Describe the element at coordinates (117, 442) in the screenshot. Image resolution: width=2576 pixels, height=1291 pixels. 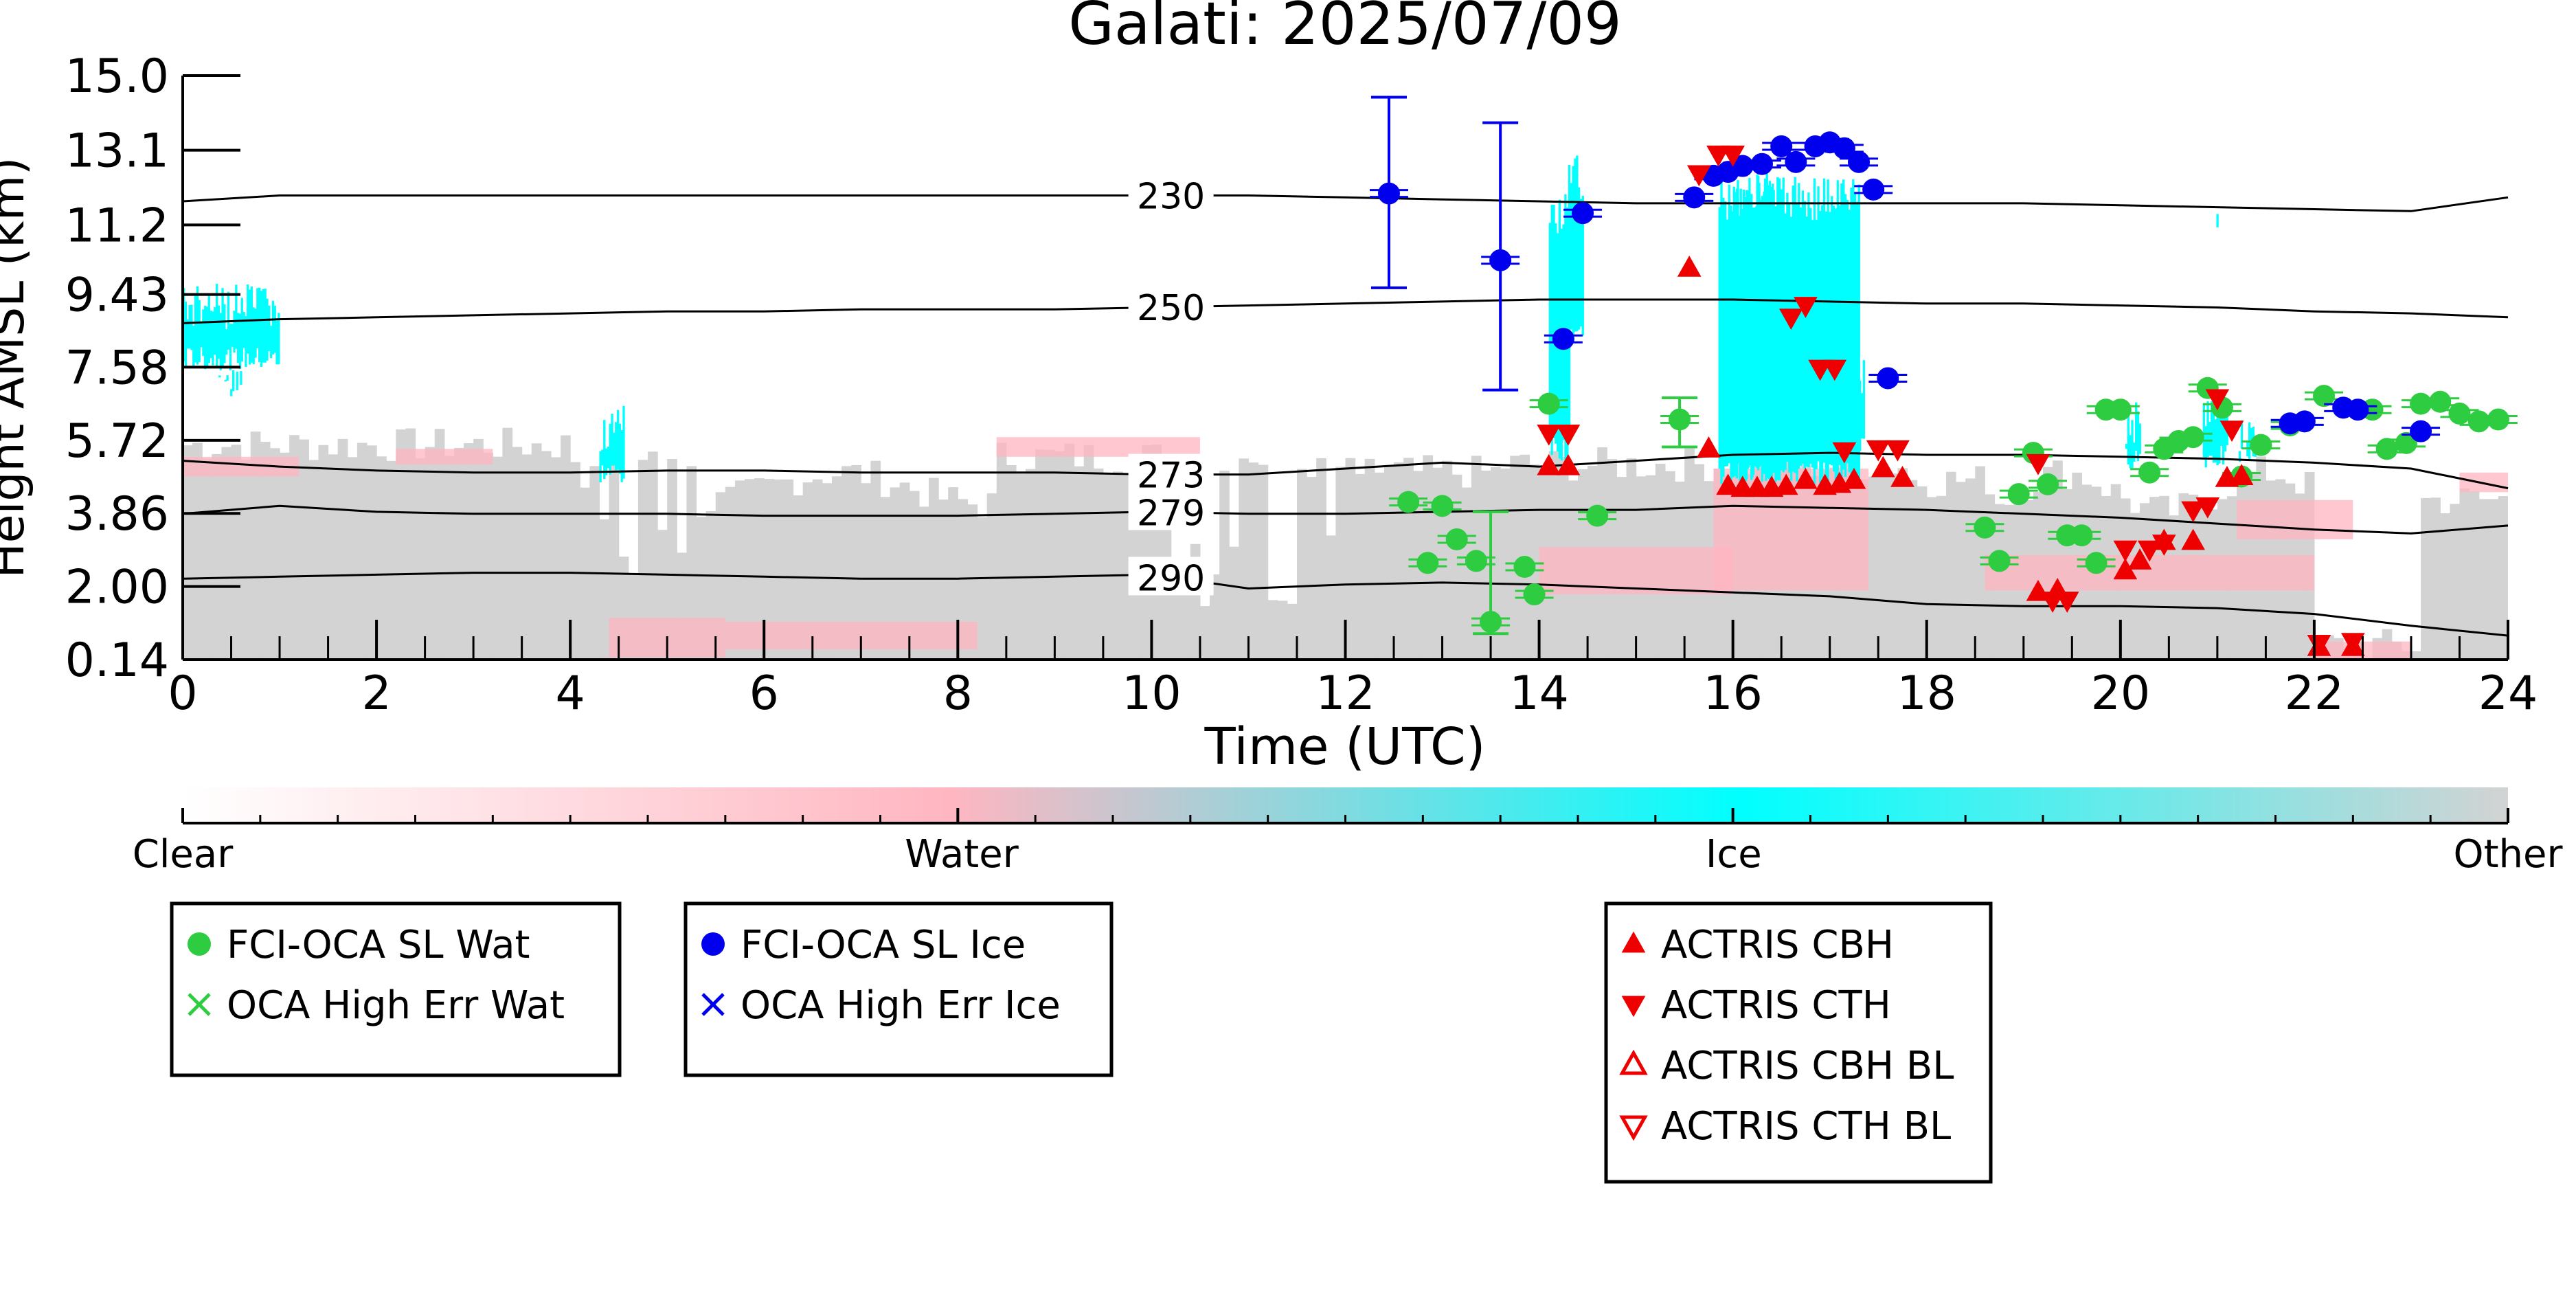
I see `y-tick-label: 5.72` at that location.